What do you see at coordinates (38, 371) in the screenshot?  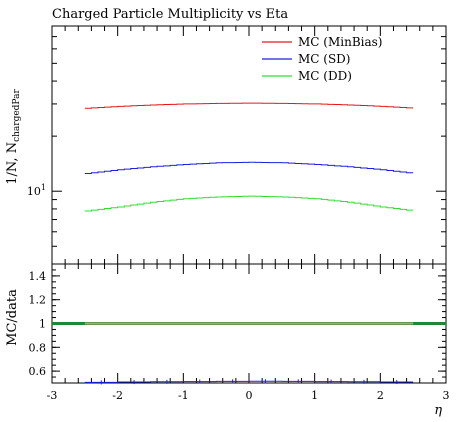 I see `y-tick-label: 0.6` at bounding box center [38, 371].